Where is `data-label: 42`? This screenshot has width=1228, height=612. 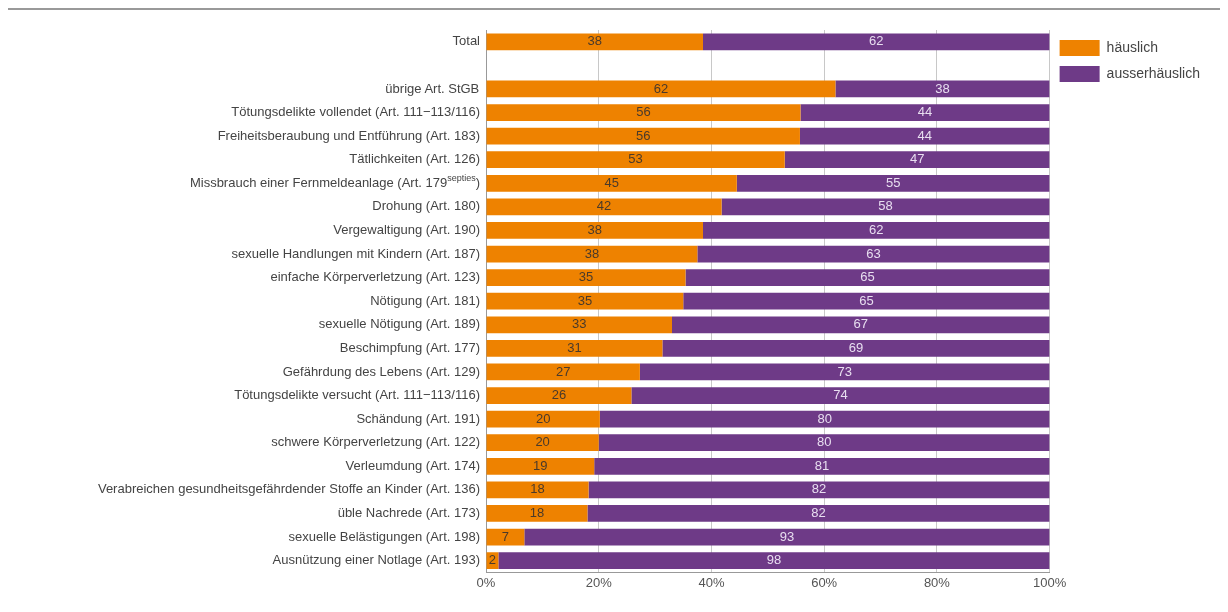
data-label: 42 is located at coordinates (604, 206).